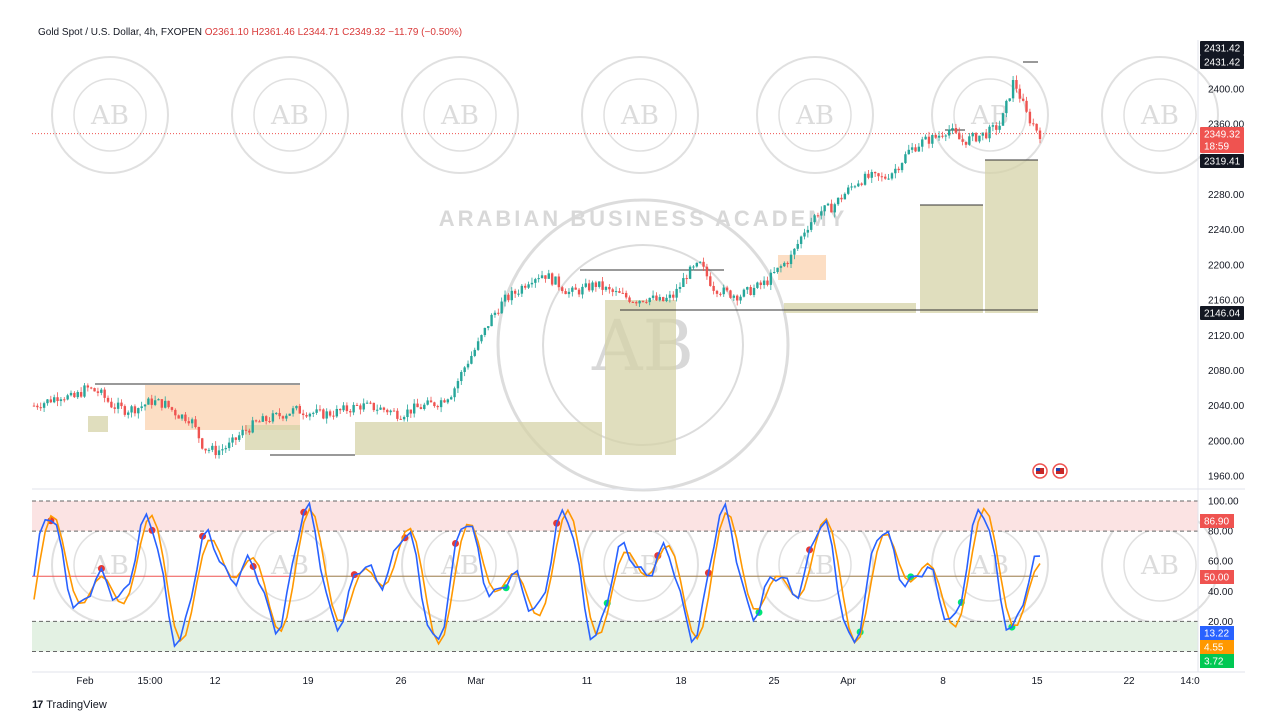 The height and width of the screenshot is (720, 1280). What do you see at coordinates (1190, 681) in the screenshot?
I see `time-tick-label: 14:0` at bounding box center [1190, 681].